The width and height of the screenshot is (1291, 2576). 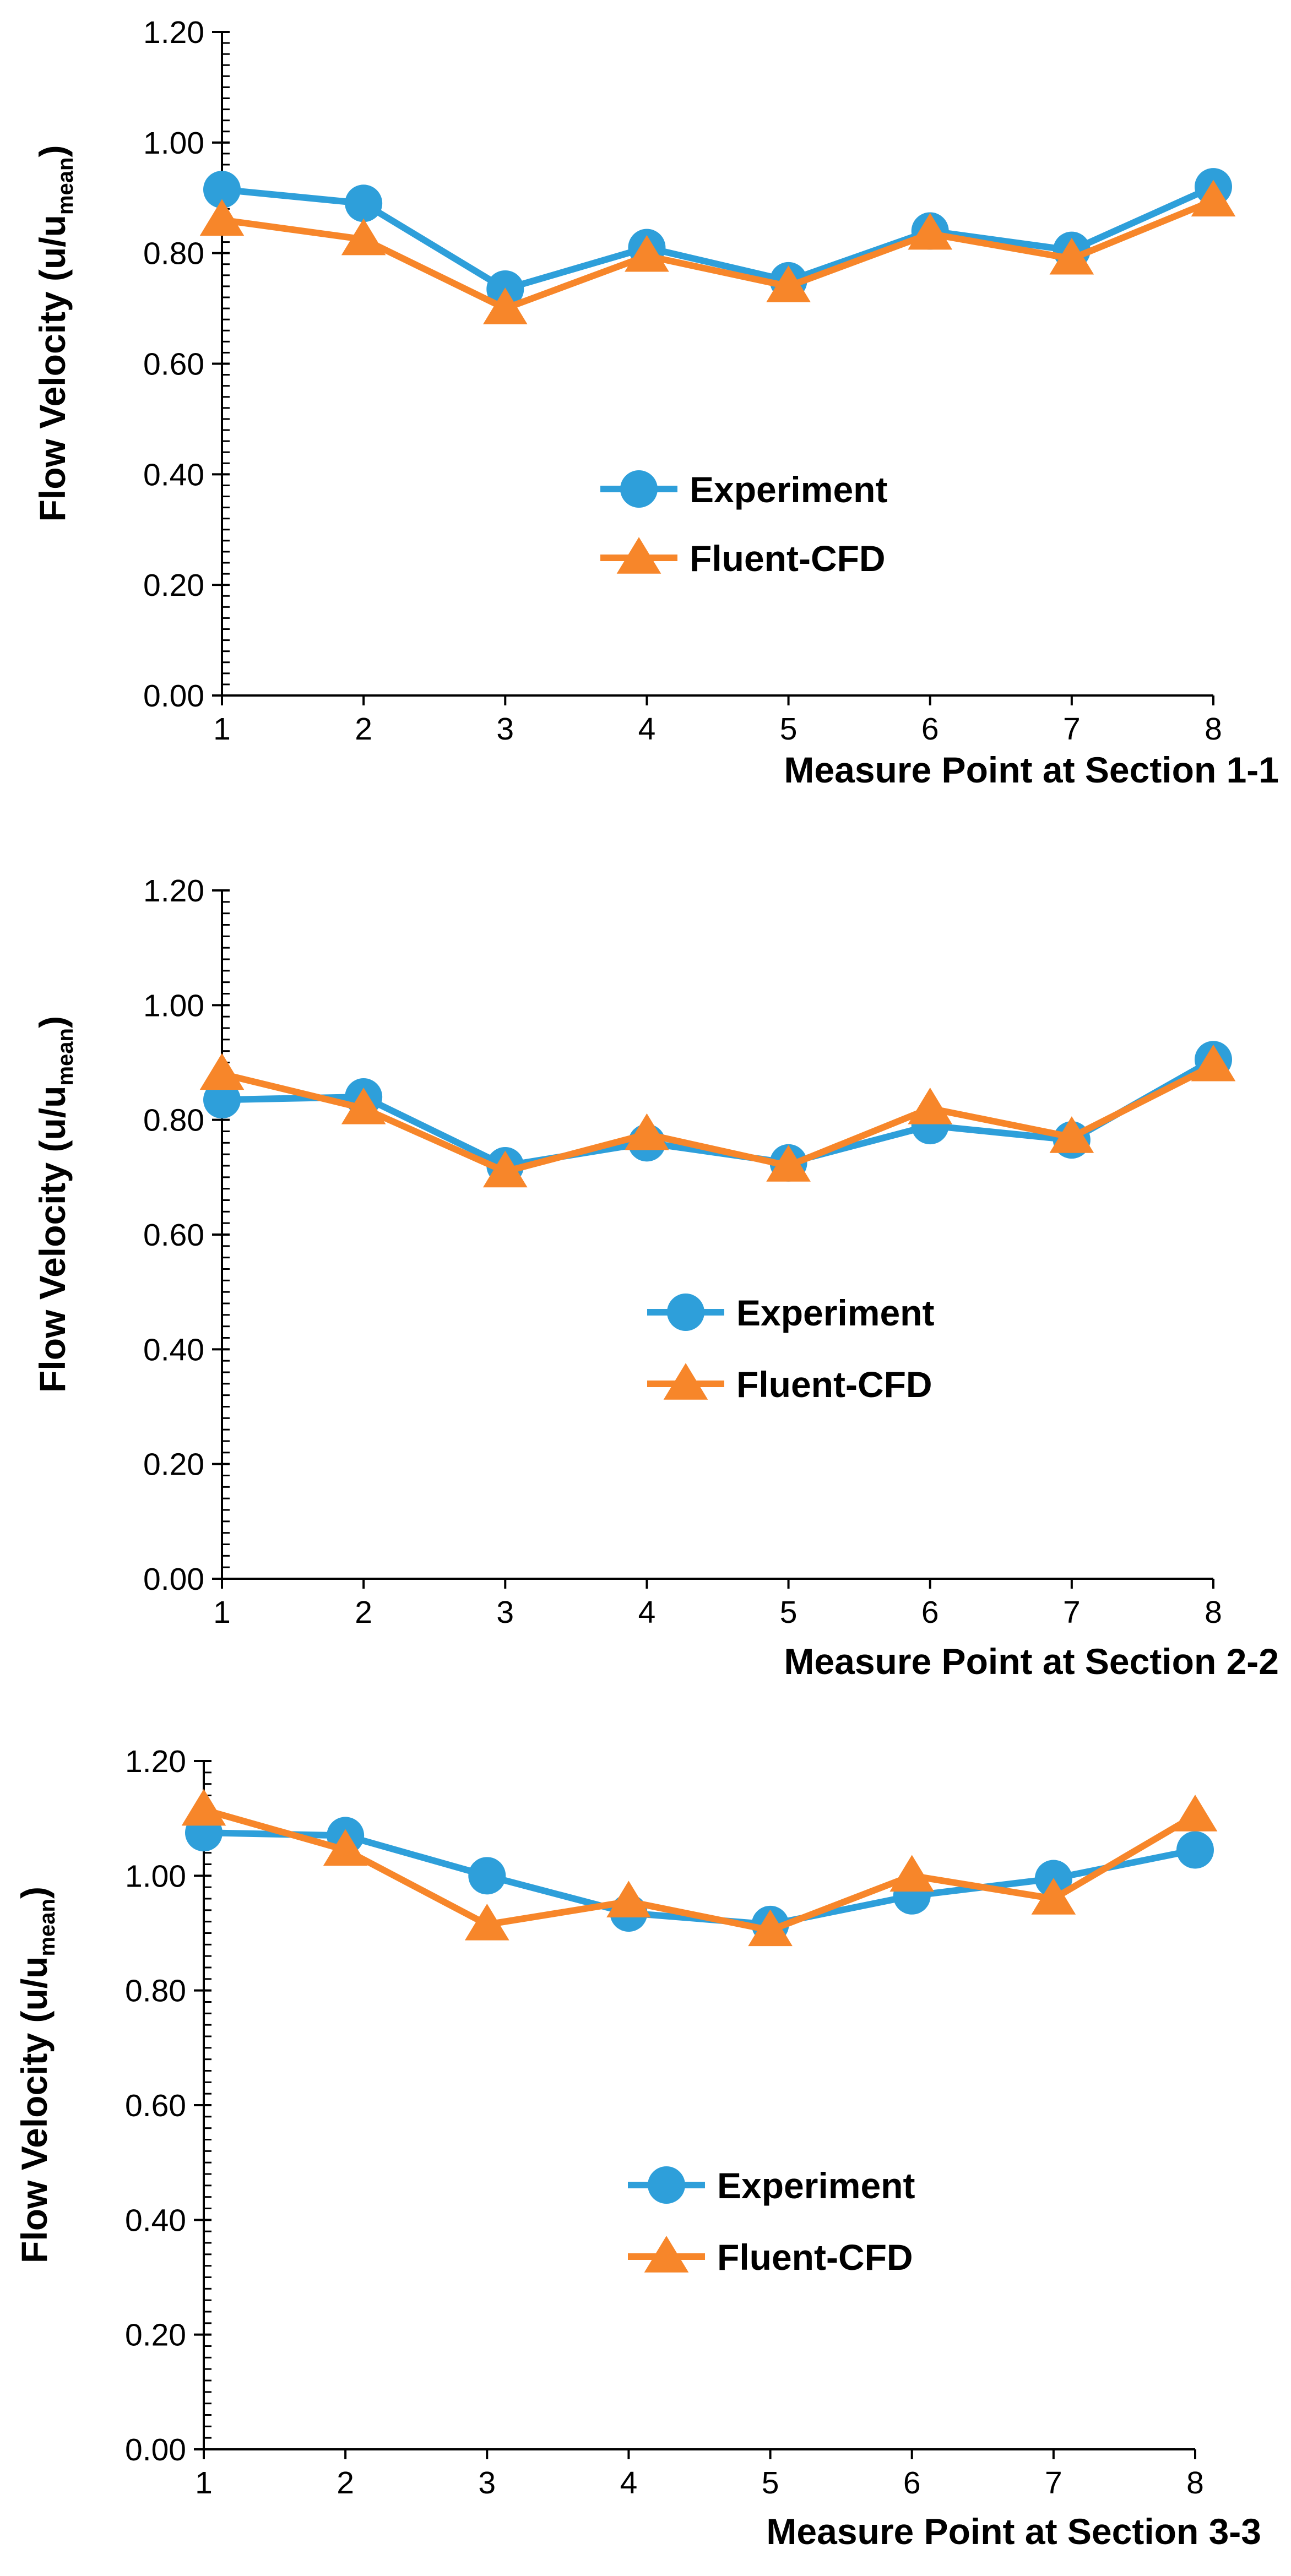 What do you see at coordinates (1031, 1661) in the screenshot?
I see `x-axis-label: Measure Point at Section 2-2` at bounding box center [1031, 1661].